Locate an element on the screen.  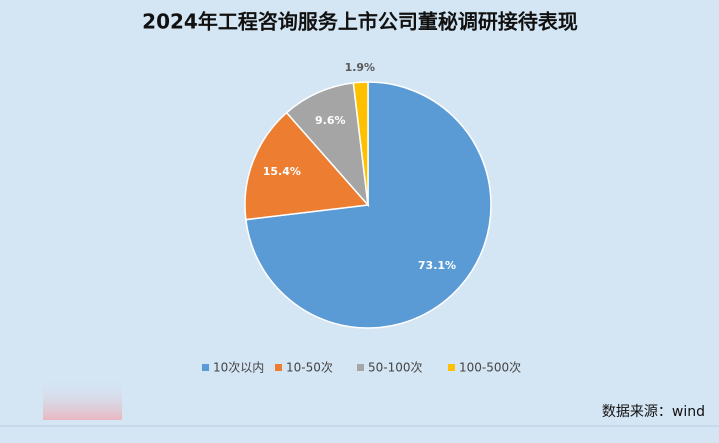
source-note: 数据来源：wind is located at coordinates (653, 412).